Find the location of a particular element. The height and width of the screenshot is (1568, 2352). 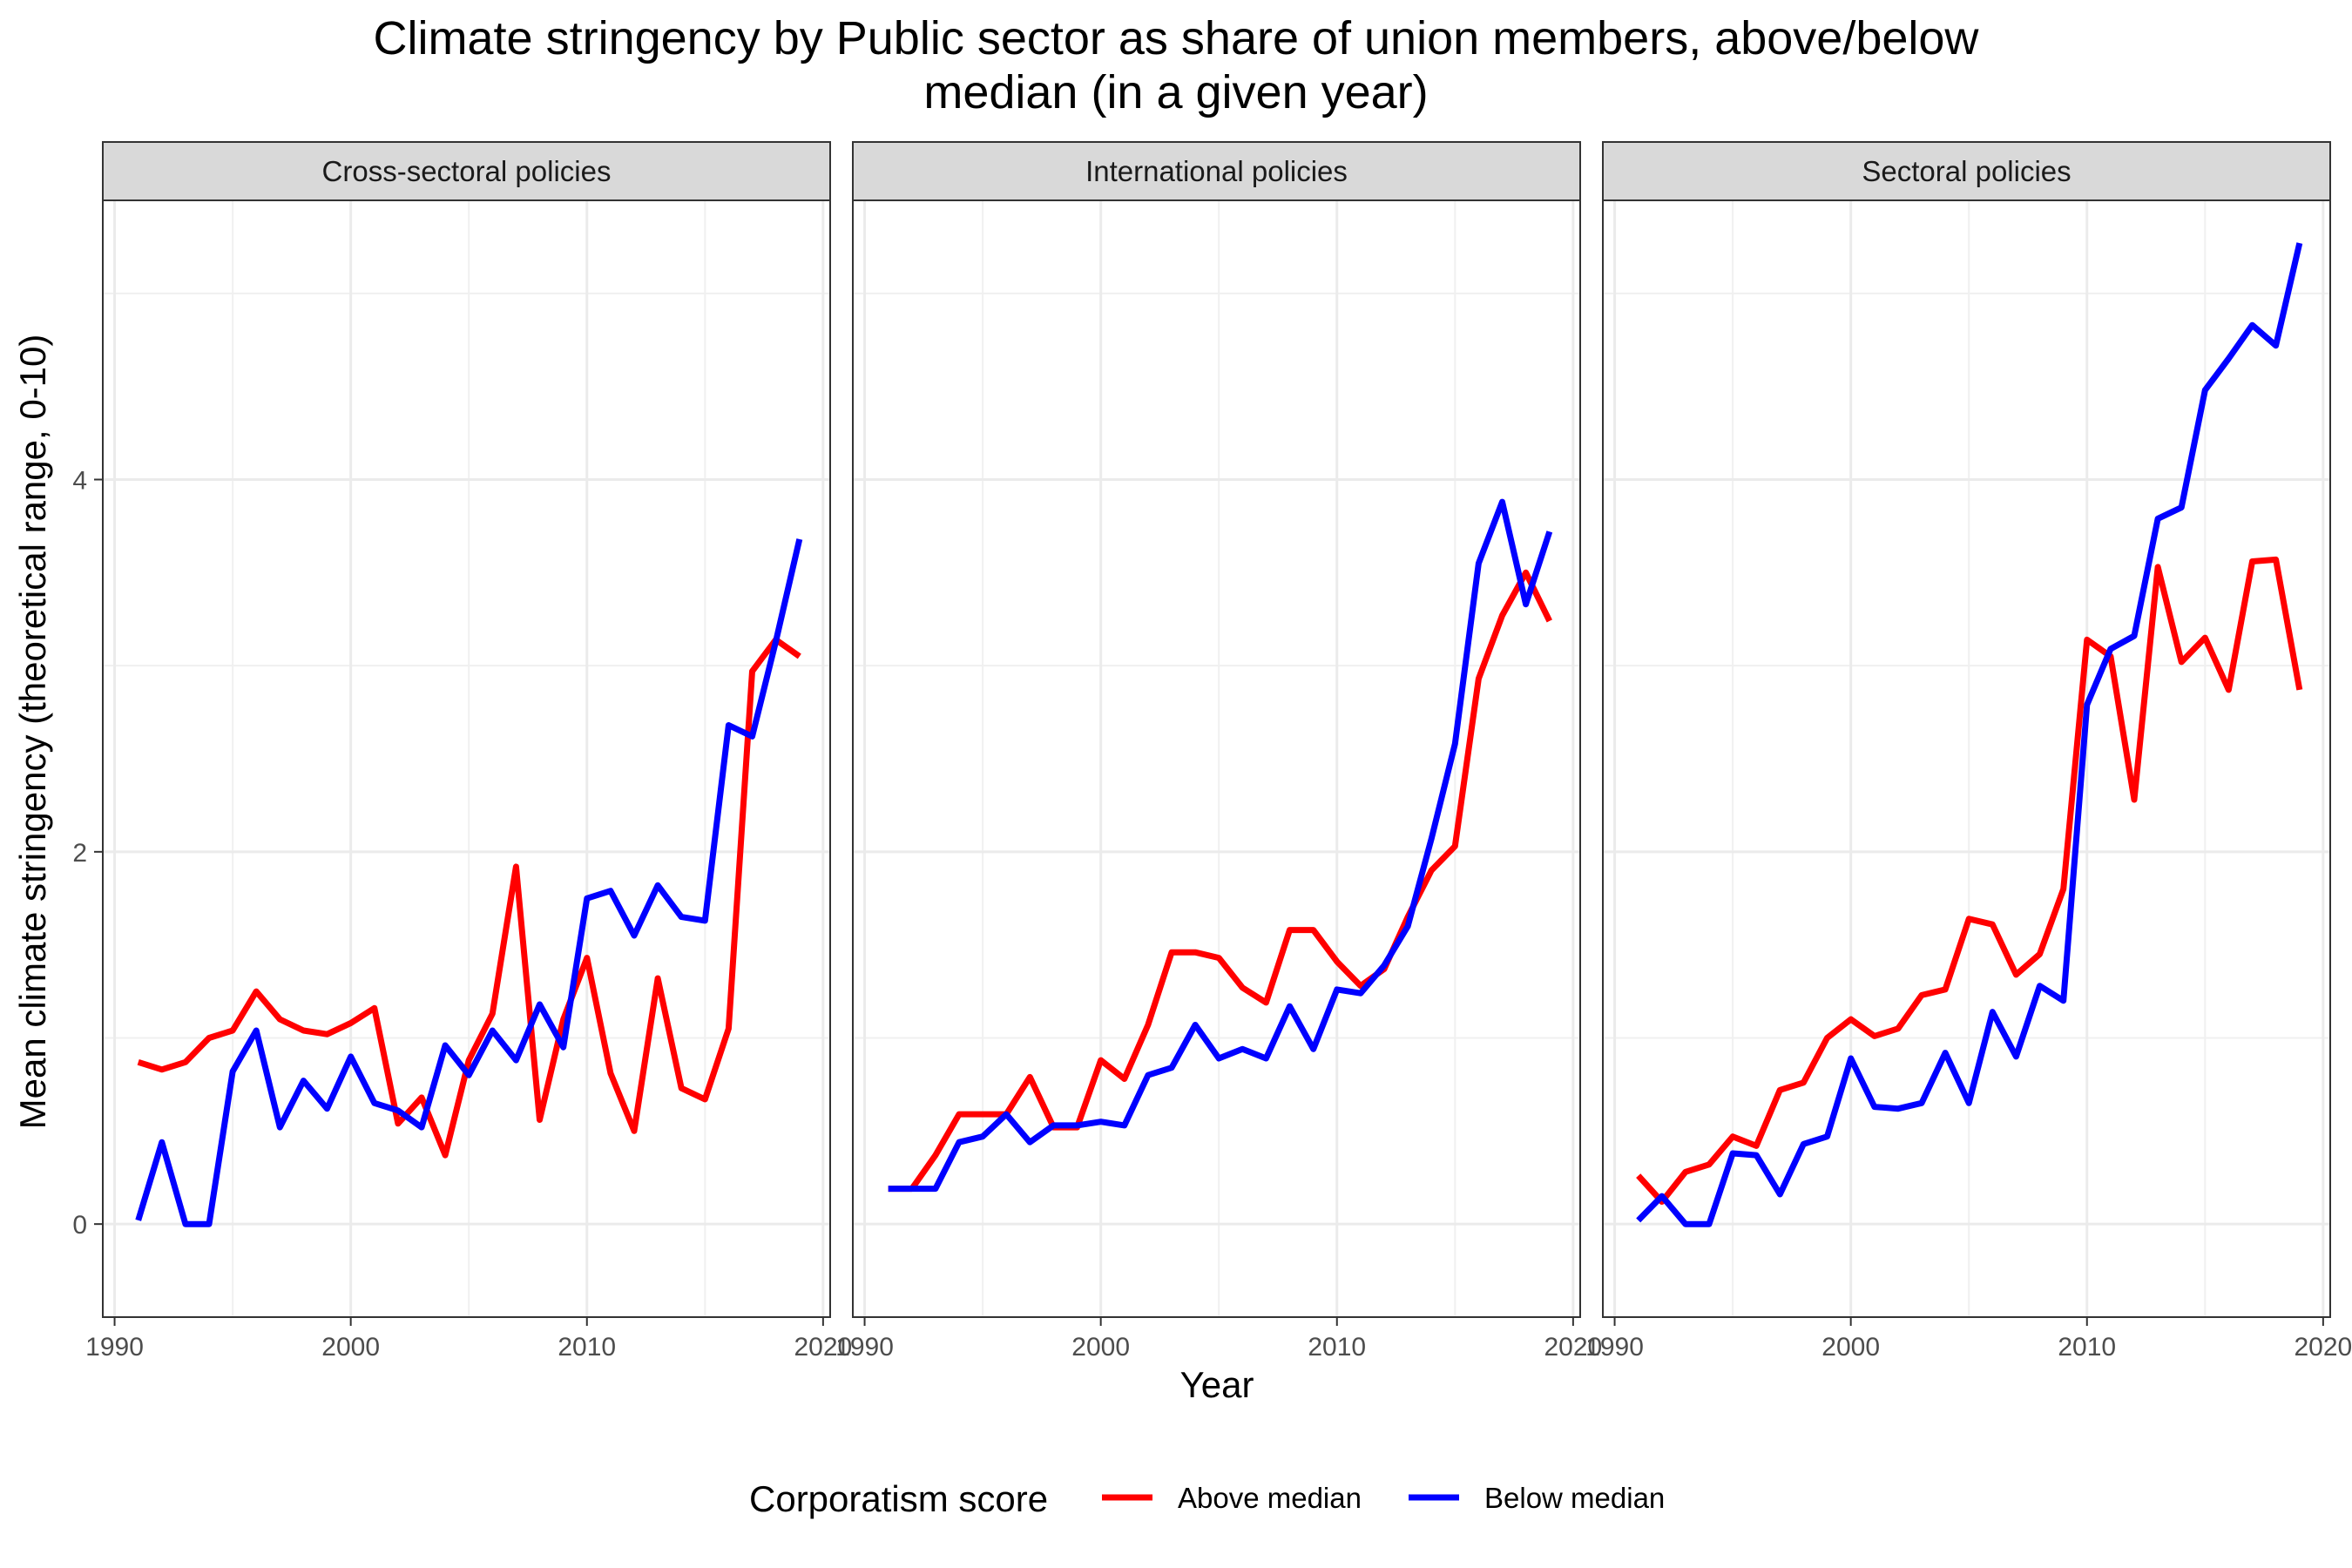

legend-label-below-median: Below median is located at coordinates (1575, 1498).